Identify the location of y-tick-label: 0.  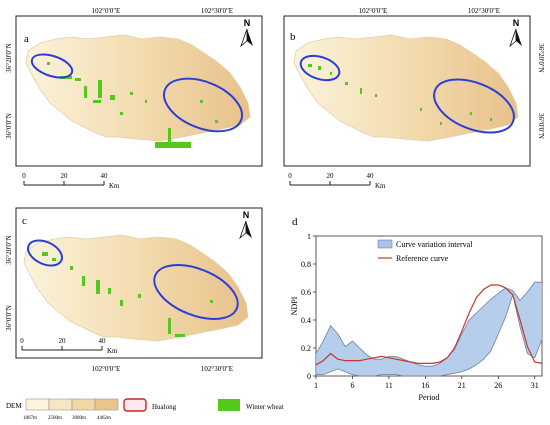
(309, 376).